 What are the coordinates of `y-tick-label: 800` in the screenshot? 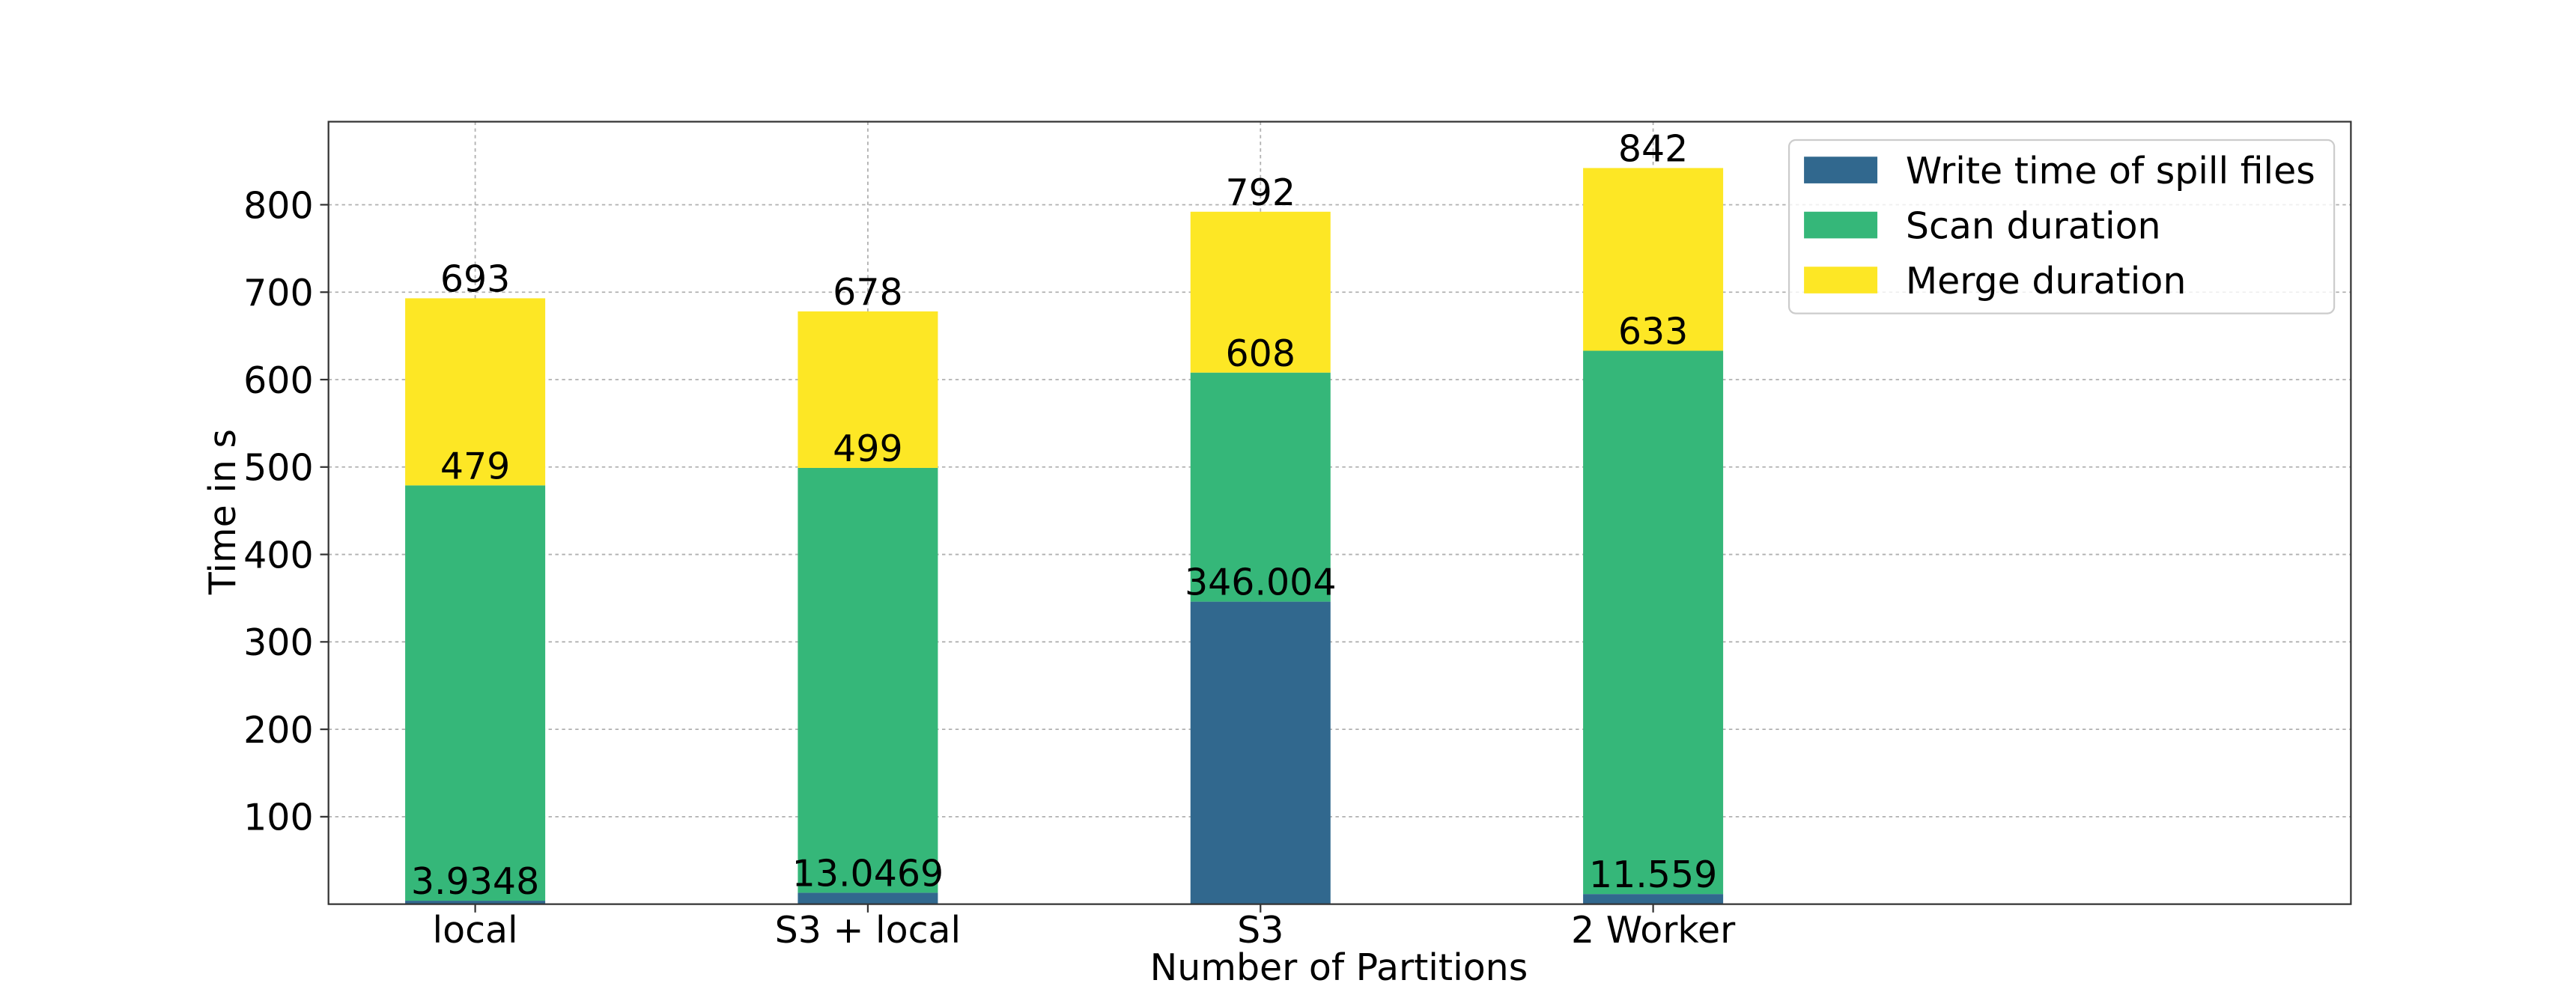 It's located at (278, 205).